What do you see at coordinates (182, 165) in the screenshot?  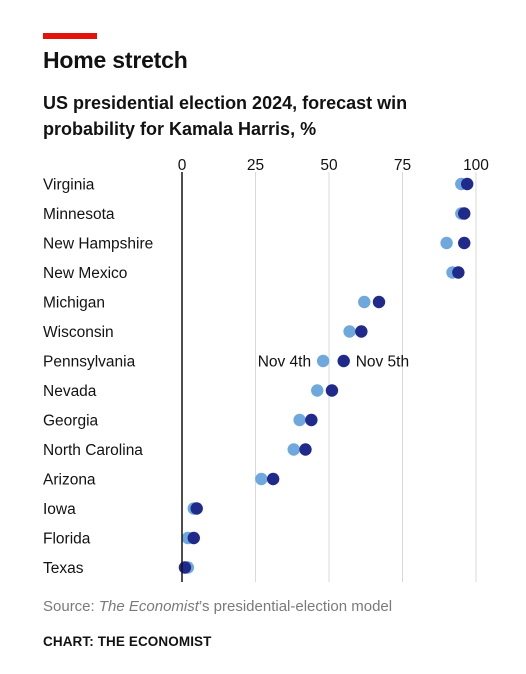 I see `x-tick-label-0: 0` at bounding box center [182, 165].